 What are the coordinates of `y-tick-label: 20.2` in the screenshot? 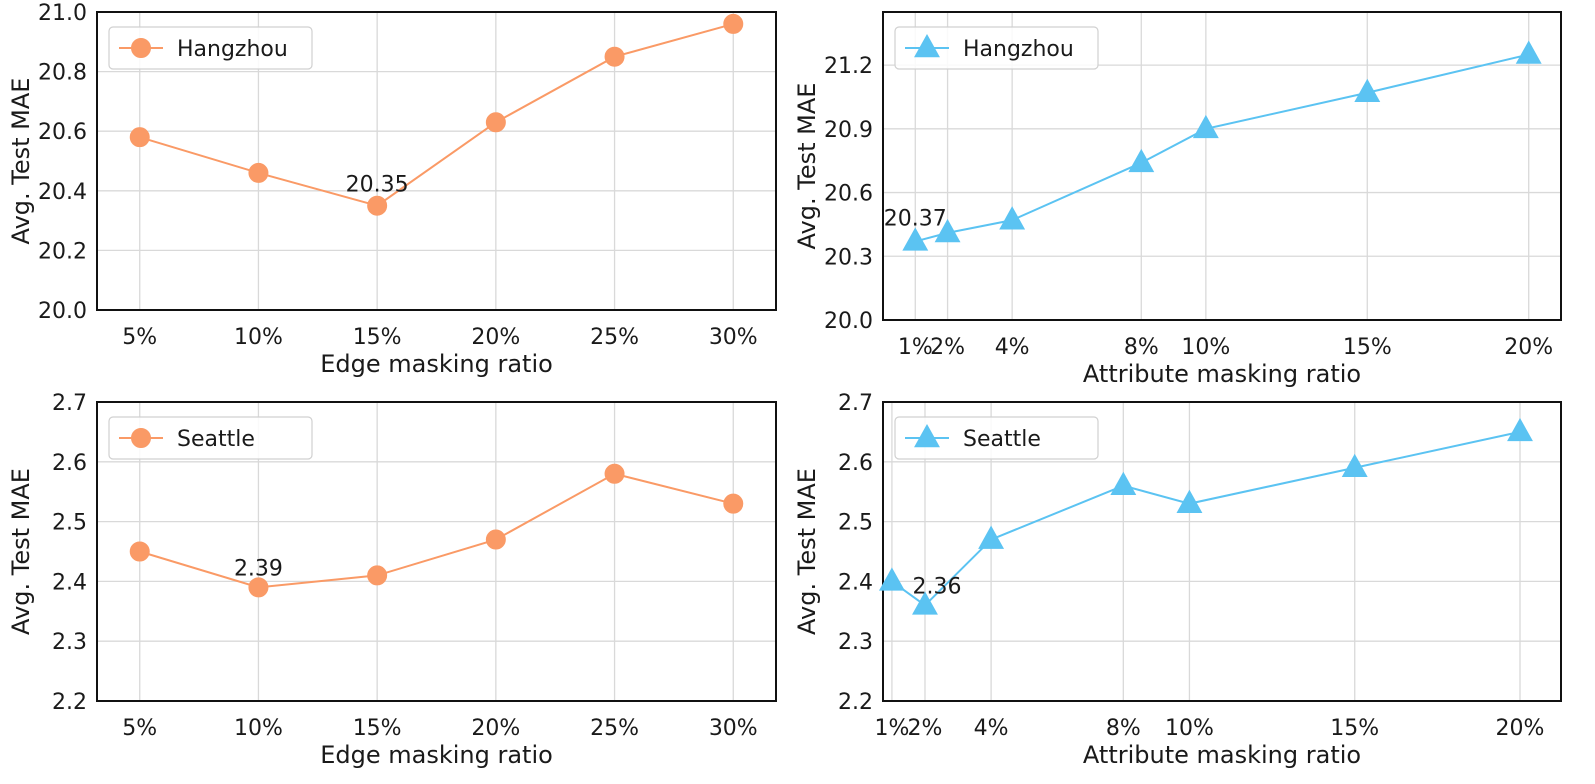 It's located at (62, 251).